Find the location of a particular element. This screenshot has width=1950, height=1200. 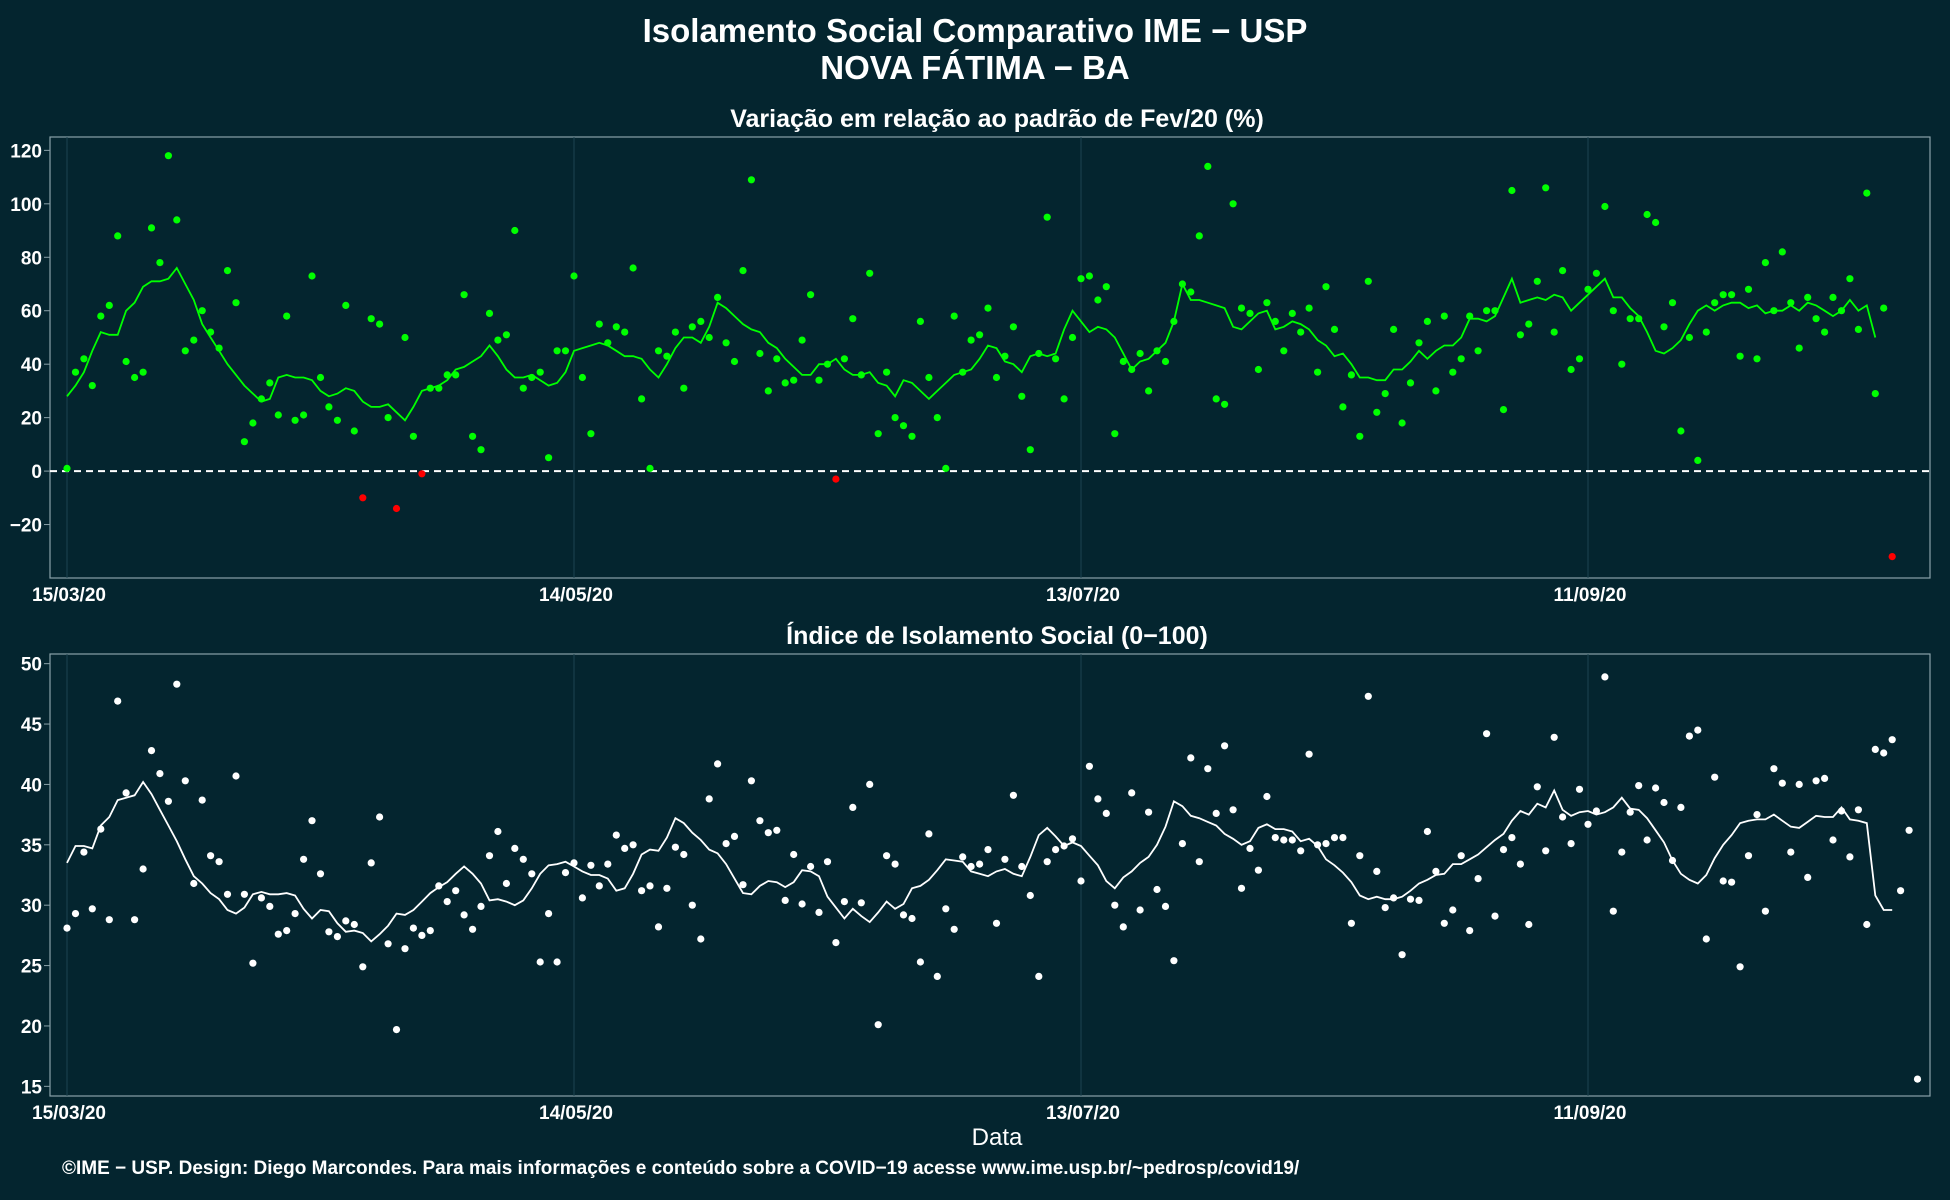

y-tick-label: 40 is located at coordinates (31, 365).